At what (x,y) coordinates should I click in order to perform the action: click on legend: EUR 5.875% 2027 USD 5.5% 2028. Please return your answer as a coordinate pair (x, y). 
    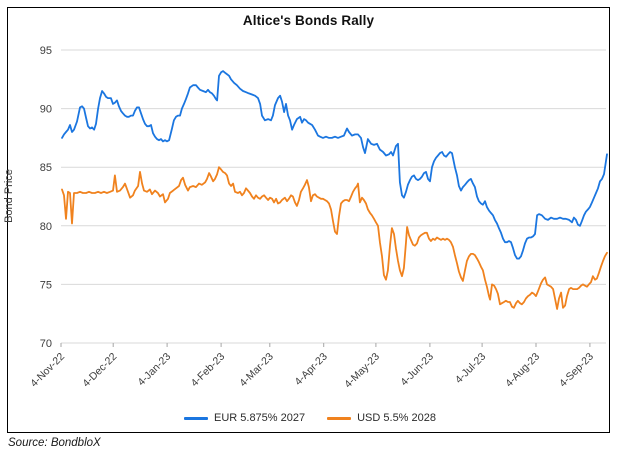
    Looking at the image, I should click on (310, 418).